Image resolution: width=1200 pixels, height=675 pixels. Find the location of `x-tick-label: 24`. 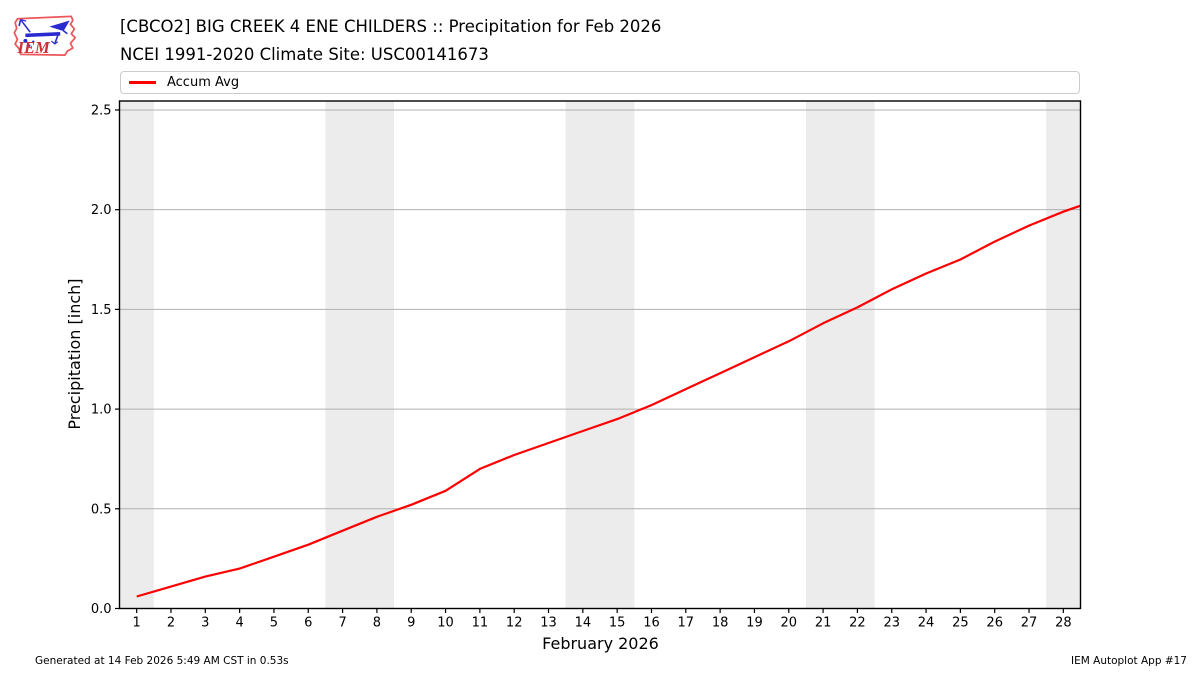

x-tick-label: 24 is located at coordinates (926, 623).